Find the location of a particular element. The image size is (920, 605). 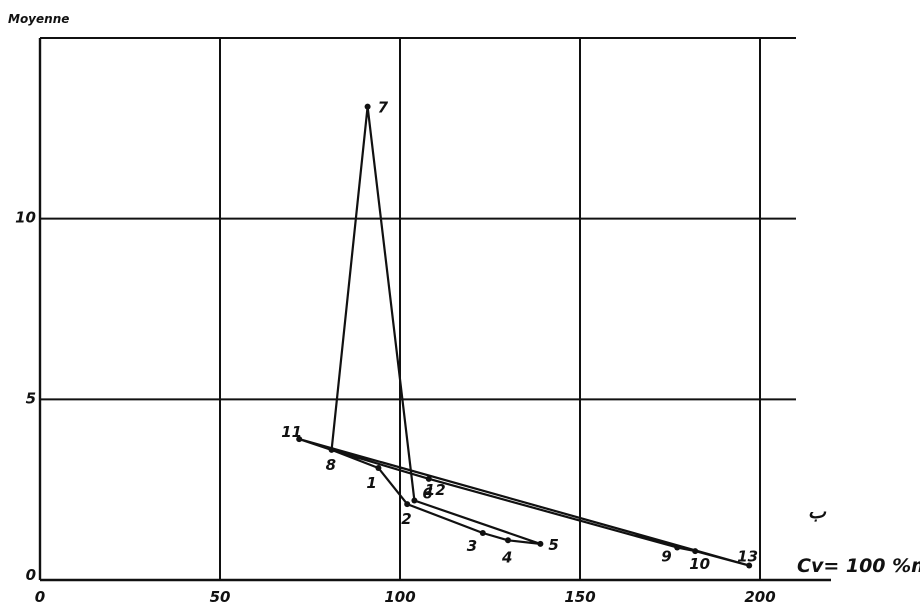

x-tick-label-0: 0 is located at coordinates (40, 596).